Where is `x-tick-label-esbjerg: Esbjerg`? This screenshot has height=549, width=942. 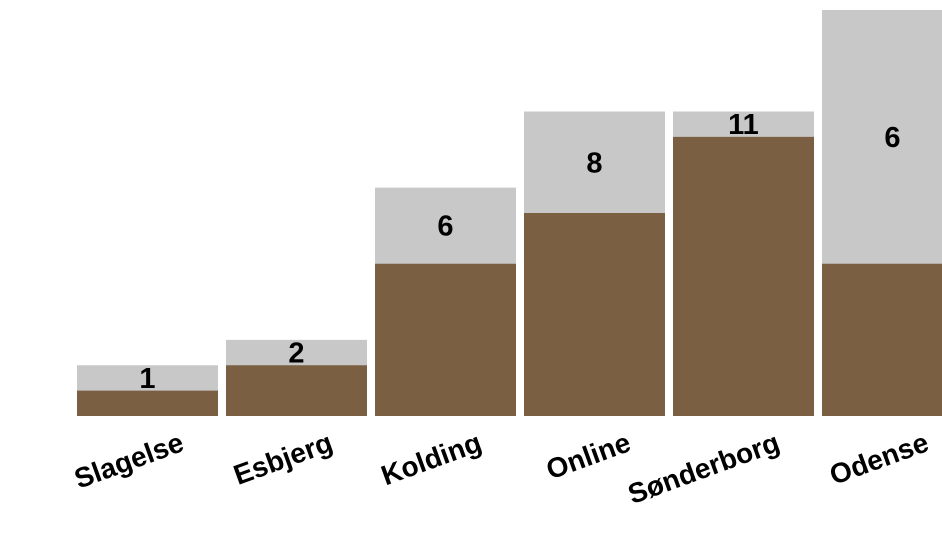
x-tick-label-esbjerg: Esbjerg is located at coordinates (282, 459).